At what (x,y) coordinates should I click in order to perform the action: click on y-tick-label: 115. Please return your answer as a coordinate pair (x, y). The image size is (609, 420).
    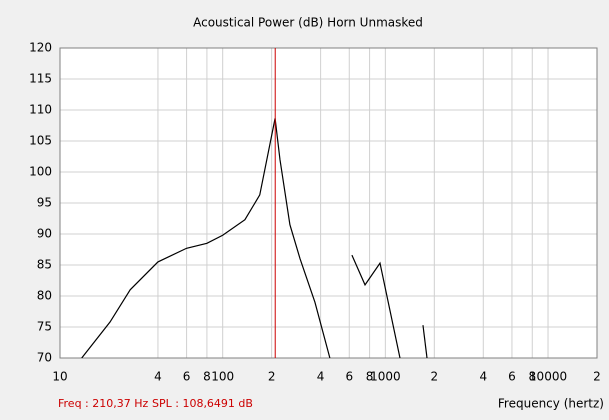
    Looking at the image, I should click on (40, 79).